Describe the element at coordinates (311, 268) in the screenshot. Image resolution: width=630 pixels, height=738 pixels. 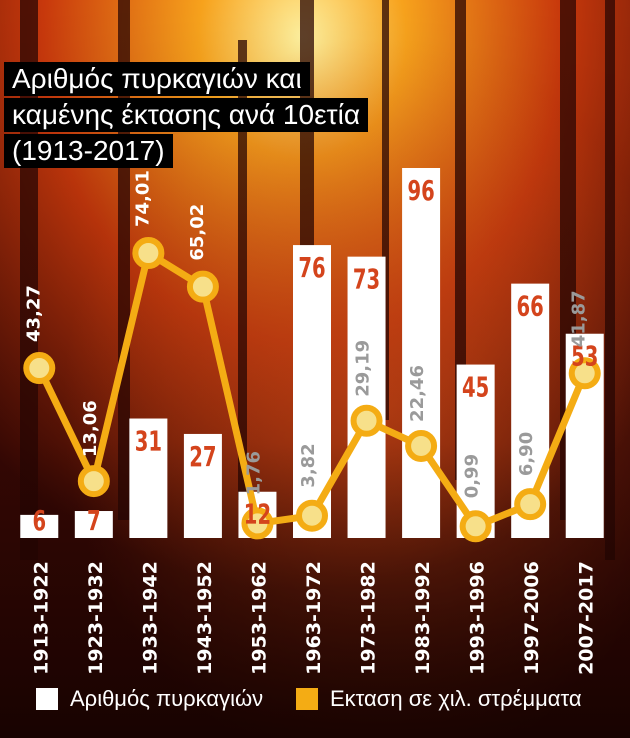
I see `bar-value-label: 76` at that location.